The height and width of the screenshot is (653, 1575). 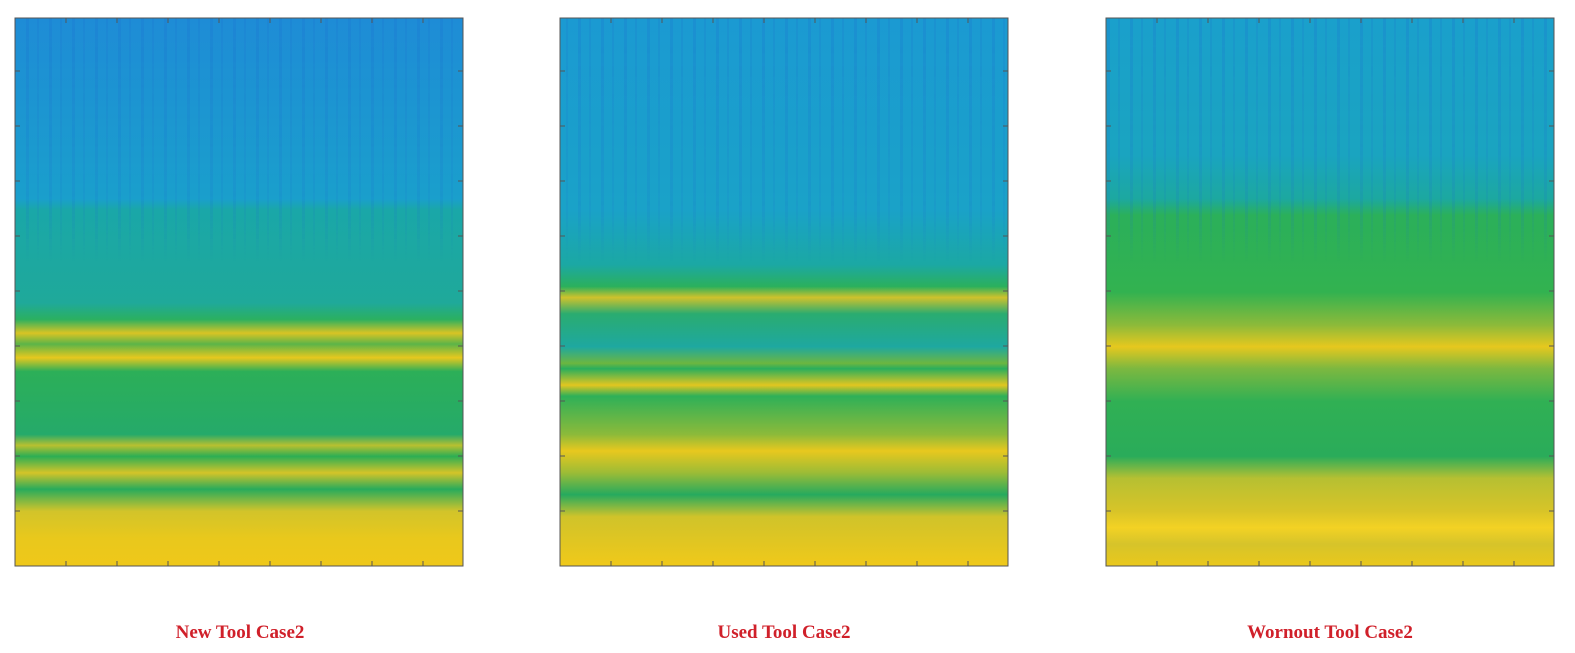 I want to click on caption: Used Tool Case2, so click(x=783, y=632).